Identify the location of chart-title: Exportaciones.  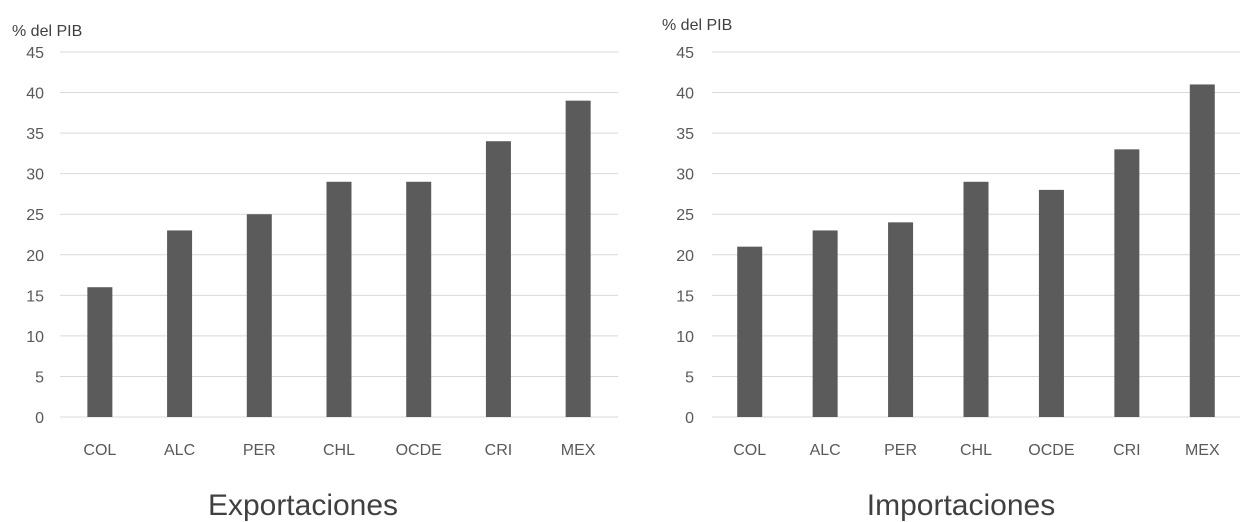
(303, 505).